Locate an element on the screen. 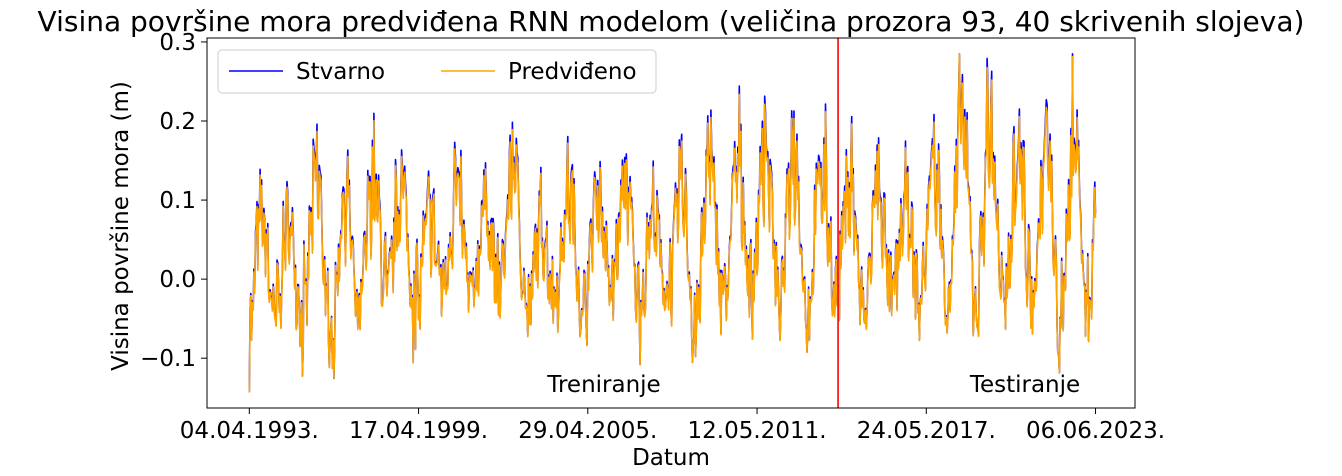 This screenshot has height=476, width=1342. y-tick-label: 0.0 is located at coordinates (177, 280).